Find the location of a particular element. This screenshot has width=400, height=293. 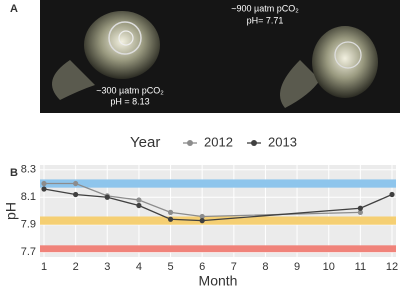

photo-caption: ~300 µatm pCO₂ is located at coordinates (130, 90).